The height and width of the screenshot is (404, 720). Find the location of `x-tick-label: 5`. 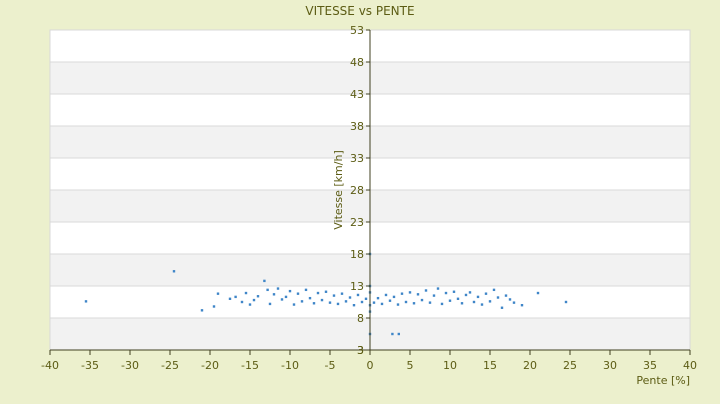

x-tick-label: 5 is located at coordinates (410, 365).